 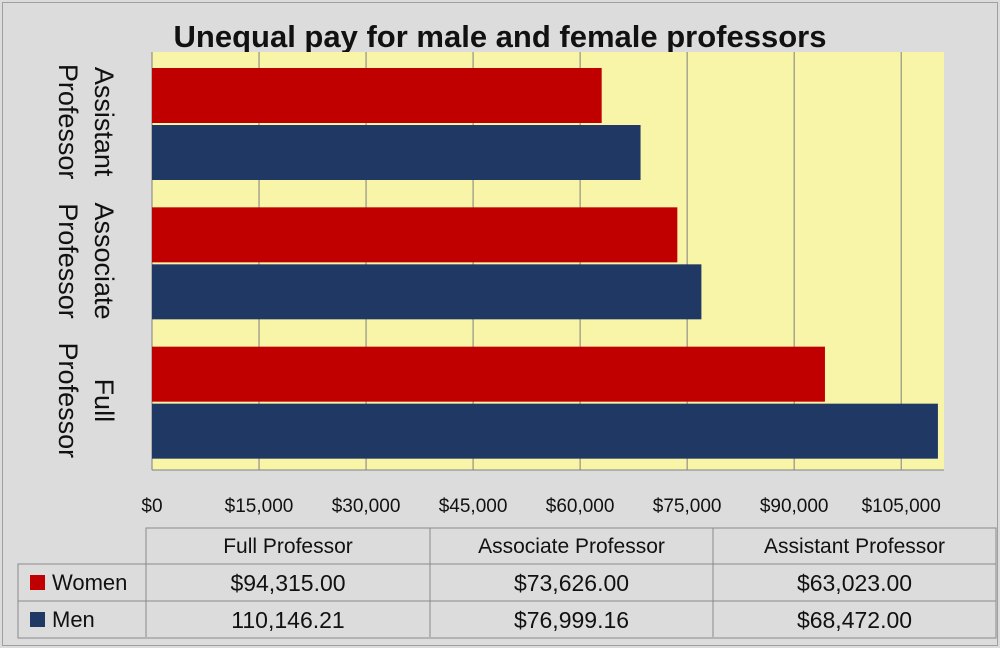 I want to click on table-header: Assistant Professor, so click(x=854, y=546).